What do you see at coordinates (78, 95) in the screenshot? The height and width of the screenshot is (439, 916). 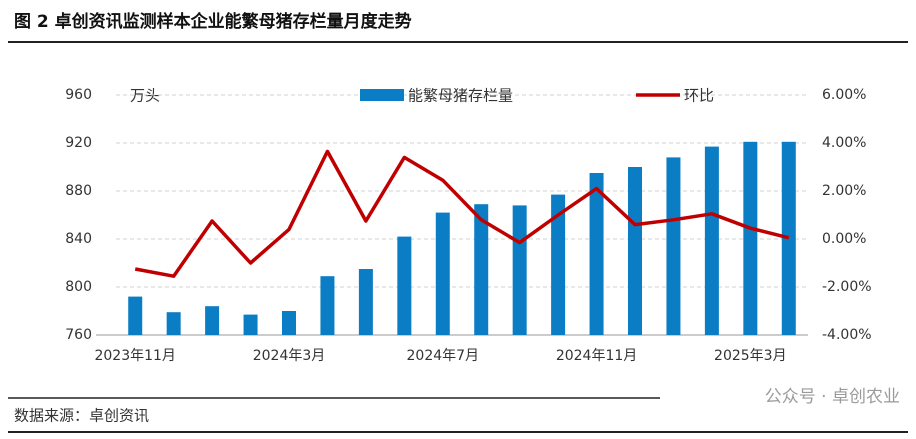 I see `y-tick-label: 960` at bounding box center [78, 95].